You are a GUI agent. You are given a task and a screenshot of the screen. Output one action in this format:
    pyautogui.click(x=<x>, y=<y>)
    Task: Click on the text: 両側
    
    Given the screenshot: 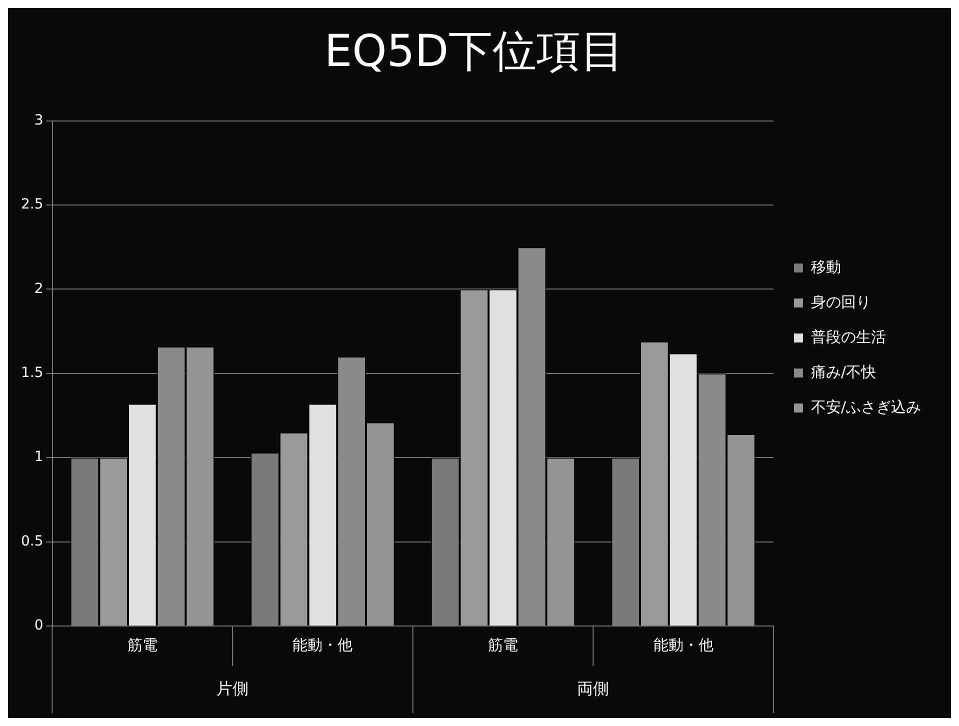 What is the action you would take?
    pyautogui.click(x=593, y=688)
    